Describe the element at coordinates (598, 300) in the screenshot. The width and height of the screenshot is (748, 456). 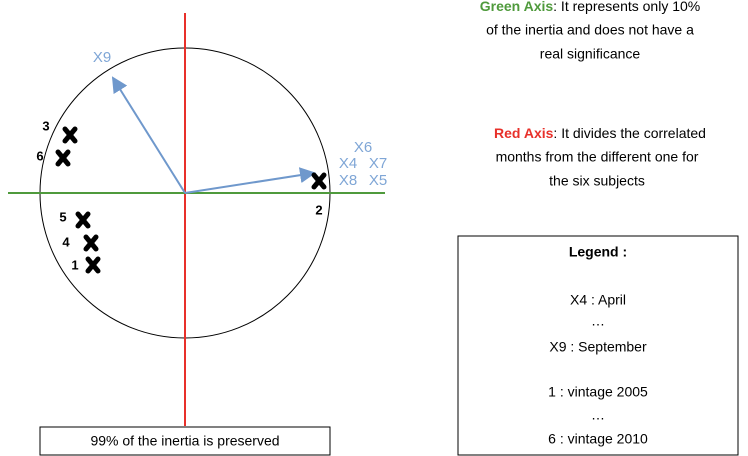
I see `legend-line: X4 : April` at that location.